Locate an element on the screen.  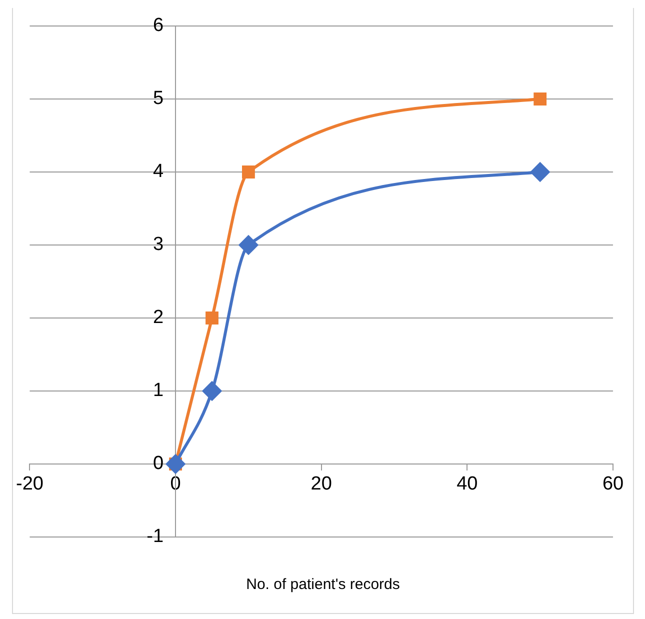
y-tick-label: 1 is located at coordinates (158, 391).